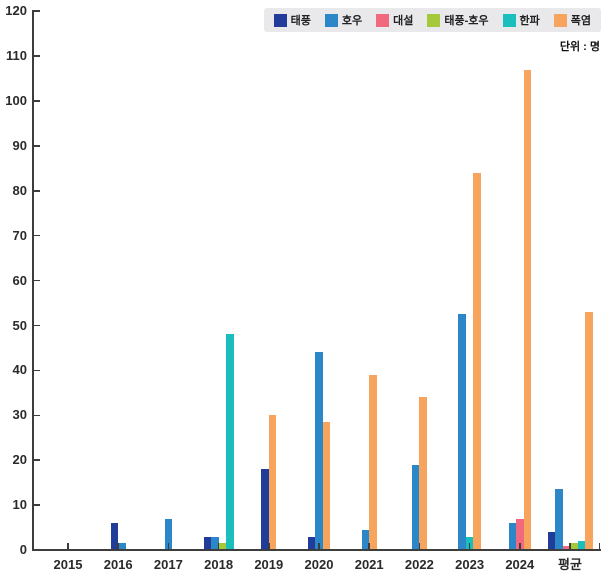 Image resolution: width=606 pixels, height=576 pixels. I want to click on bar-평균-태풍-호우, so click(574, 546).